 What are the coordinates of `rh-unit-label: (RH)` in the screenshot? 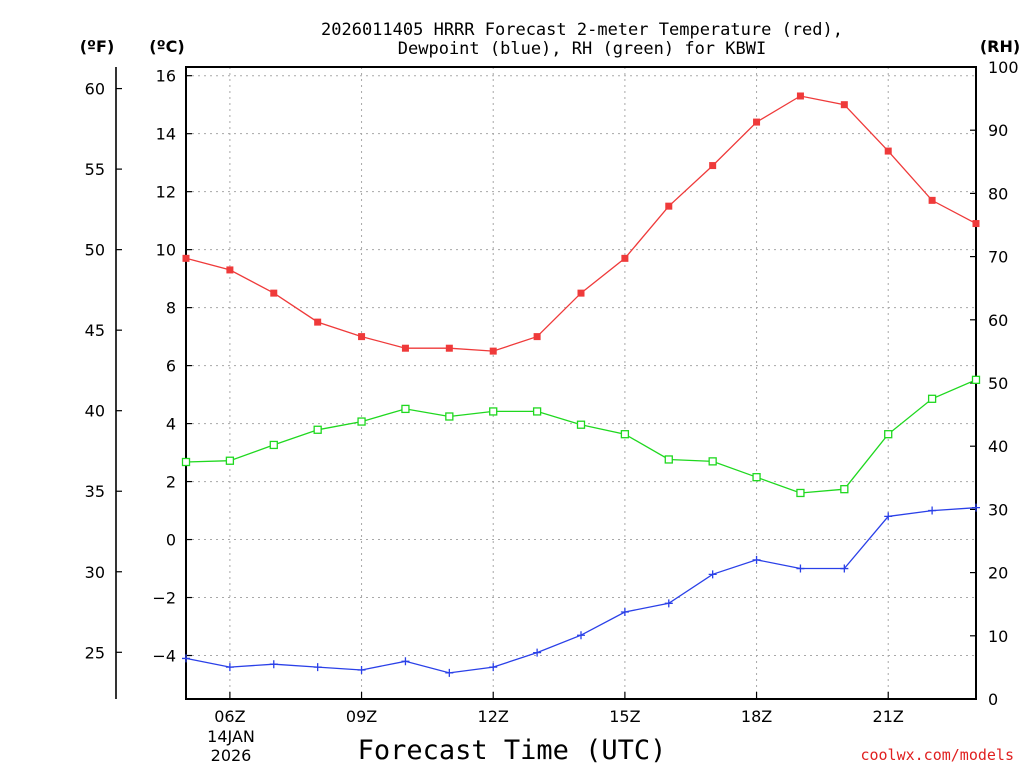 It's located at (1000, 46).